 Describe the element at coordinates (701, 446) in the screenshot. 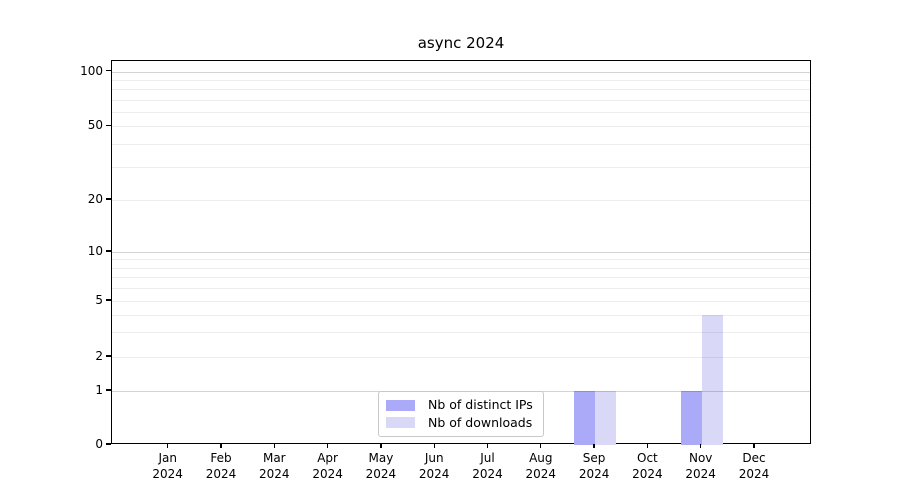

I see `x-axis-tick-nov` at that location.